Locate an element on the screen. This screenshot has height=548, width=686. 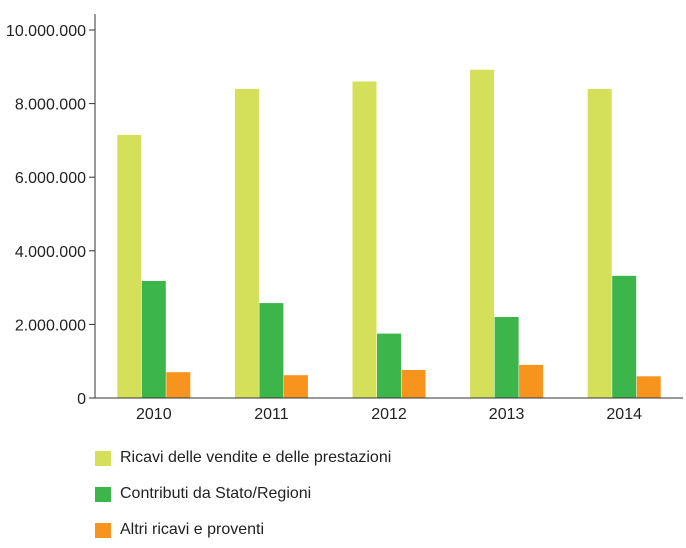
legend-item-ricavi: Ricavi delle vendite e delle prestazioni is located at coordinates (243, 458).